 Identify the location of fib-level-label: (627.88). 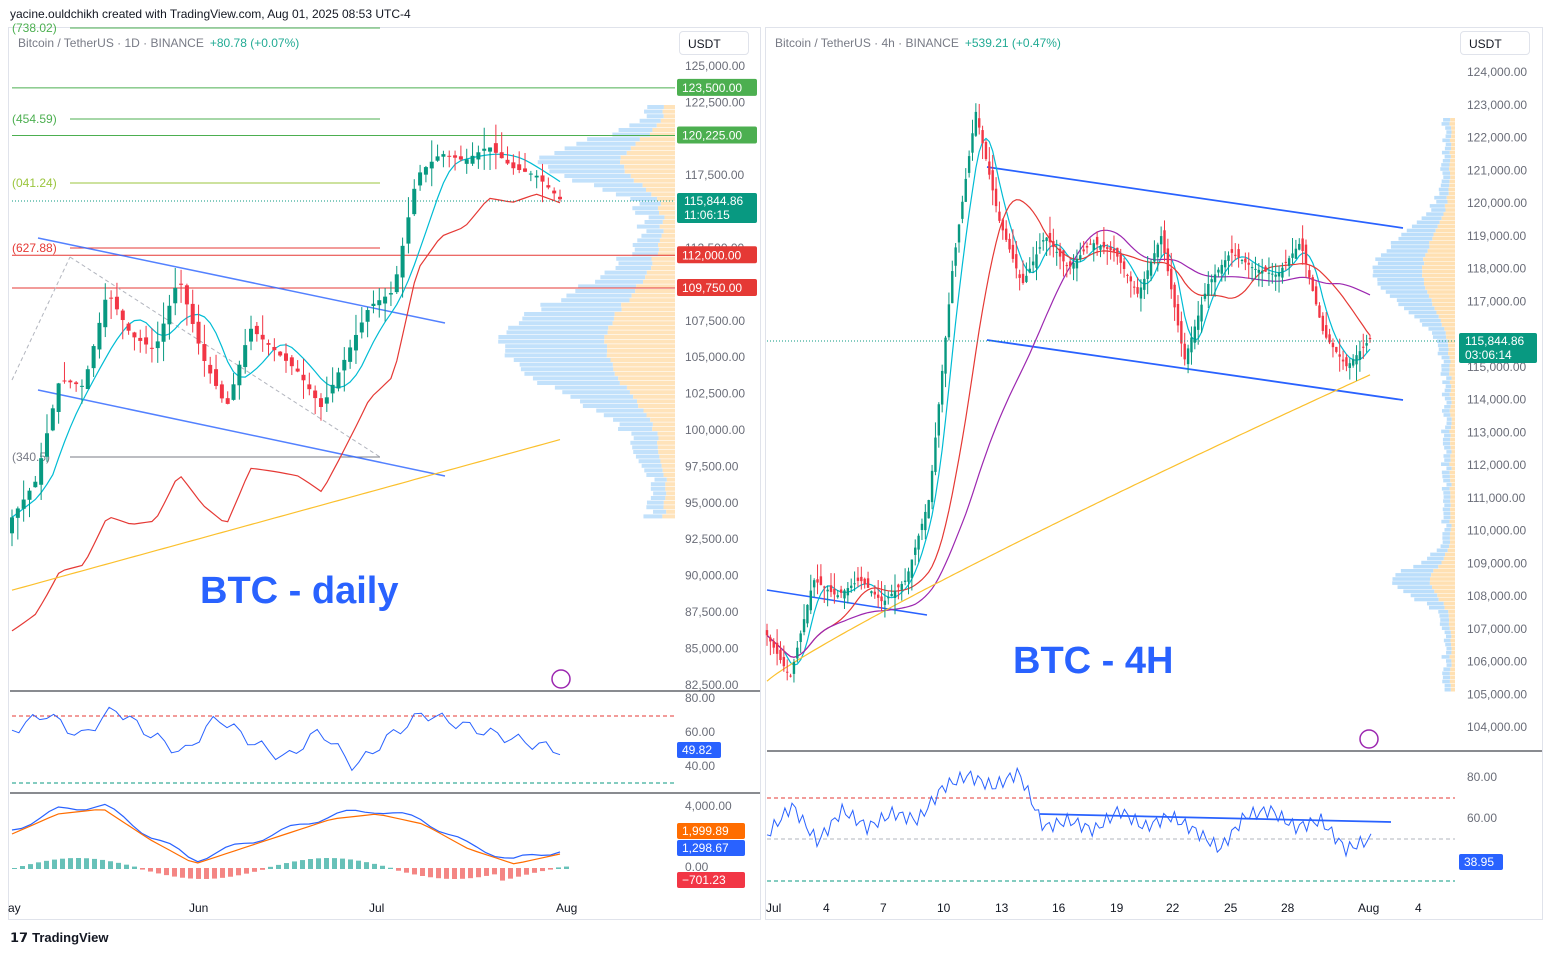
(34, 248).